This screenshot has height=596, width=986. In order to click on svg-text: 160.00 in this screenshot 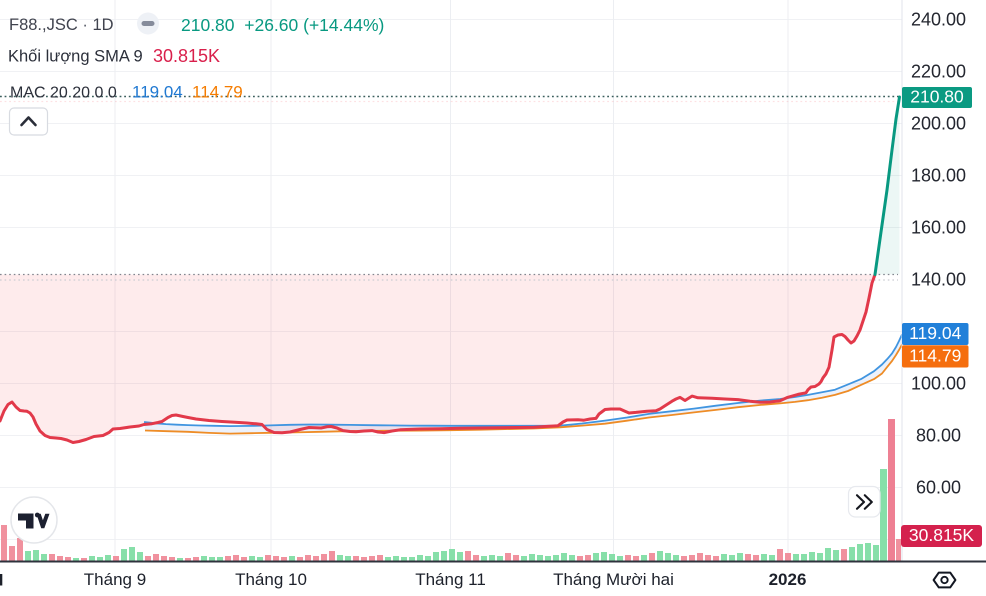, I will do `click(938, 228)`.